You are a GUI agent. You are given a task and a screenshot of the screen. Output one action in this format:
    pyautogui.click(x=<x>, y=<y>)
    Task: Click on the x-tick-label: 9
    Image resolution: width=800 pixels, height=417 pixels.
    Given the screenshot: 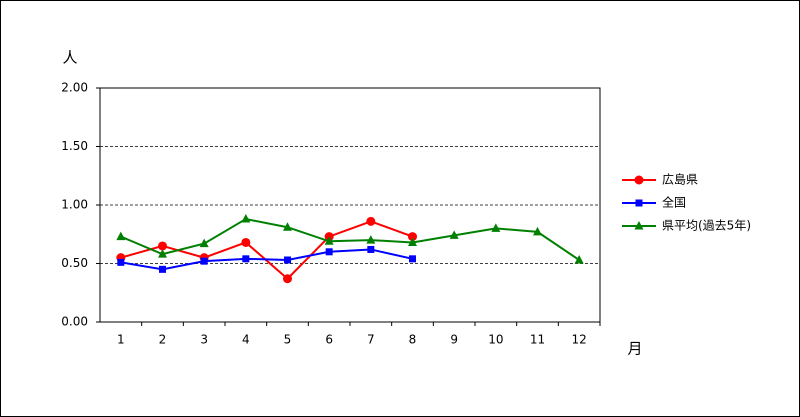 What is the action you would take?
    pyautogui.click(x=454, y=340)
    